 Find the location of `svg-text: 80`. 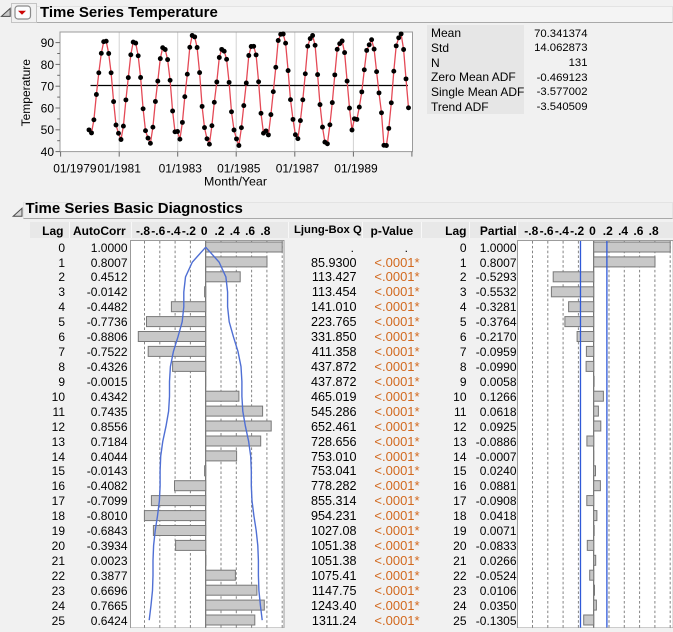

svg-text: 80 is located at coordinates (48, 65).